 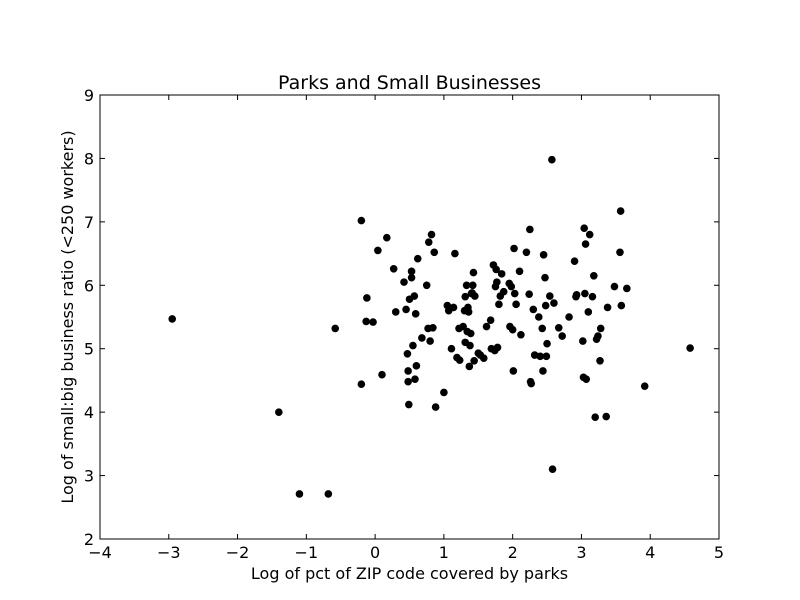 I want to click on y-tick-label: 5, so click(x=89, y=349).